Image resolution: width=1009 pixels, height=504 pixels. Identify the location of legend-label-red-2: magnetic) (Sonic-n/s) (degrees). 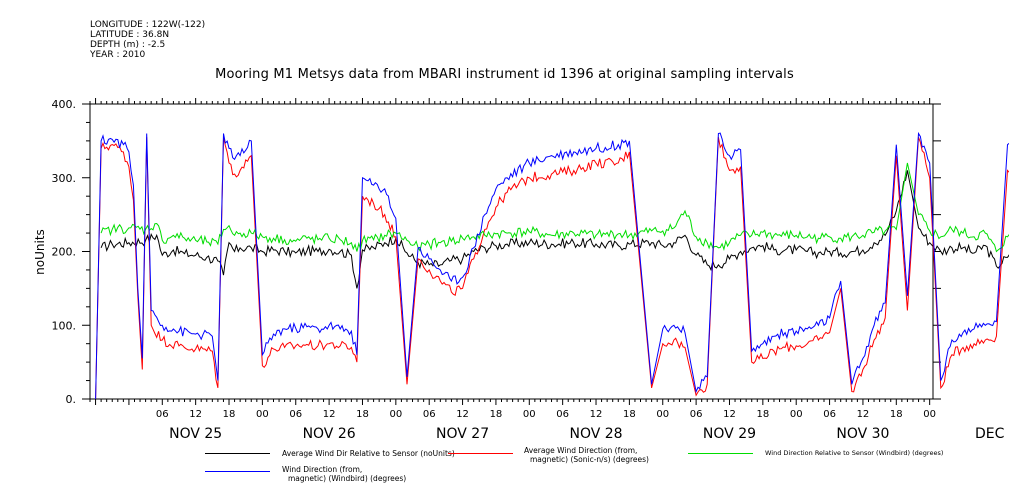
(589, 459).